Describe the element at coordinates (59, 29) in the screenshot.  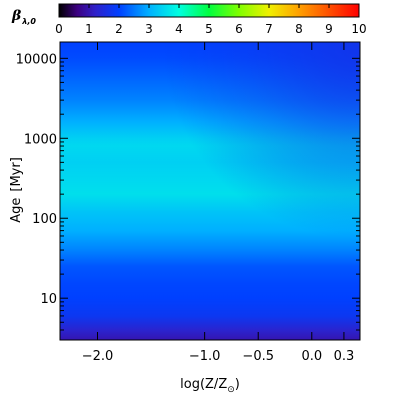
I see `colorbar-tick-label: 0` at that location.